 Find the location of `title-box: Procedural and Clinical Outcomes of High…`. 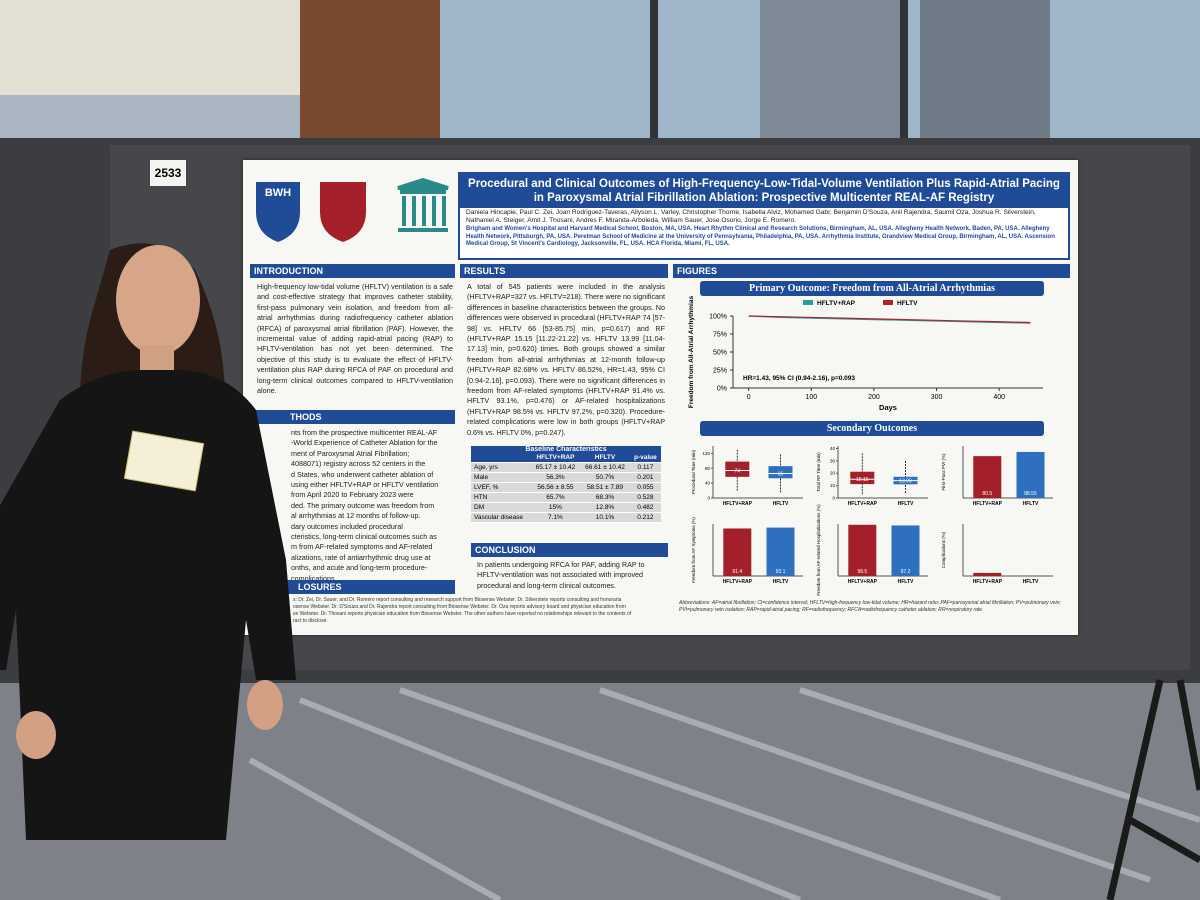

title-box: Procedural and Clinical Outcomes of High… is located at coordinates (764, 216).